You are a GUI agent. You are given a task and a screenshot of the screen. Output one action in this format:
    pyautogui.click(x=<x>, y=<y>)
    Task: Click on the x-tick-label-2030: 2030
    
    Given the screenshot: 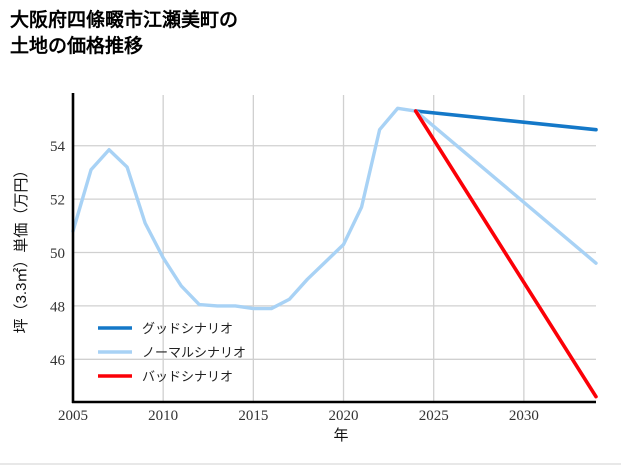 What is the action you would take?
    pyautogui.click(x=524, y=416)
    